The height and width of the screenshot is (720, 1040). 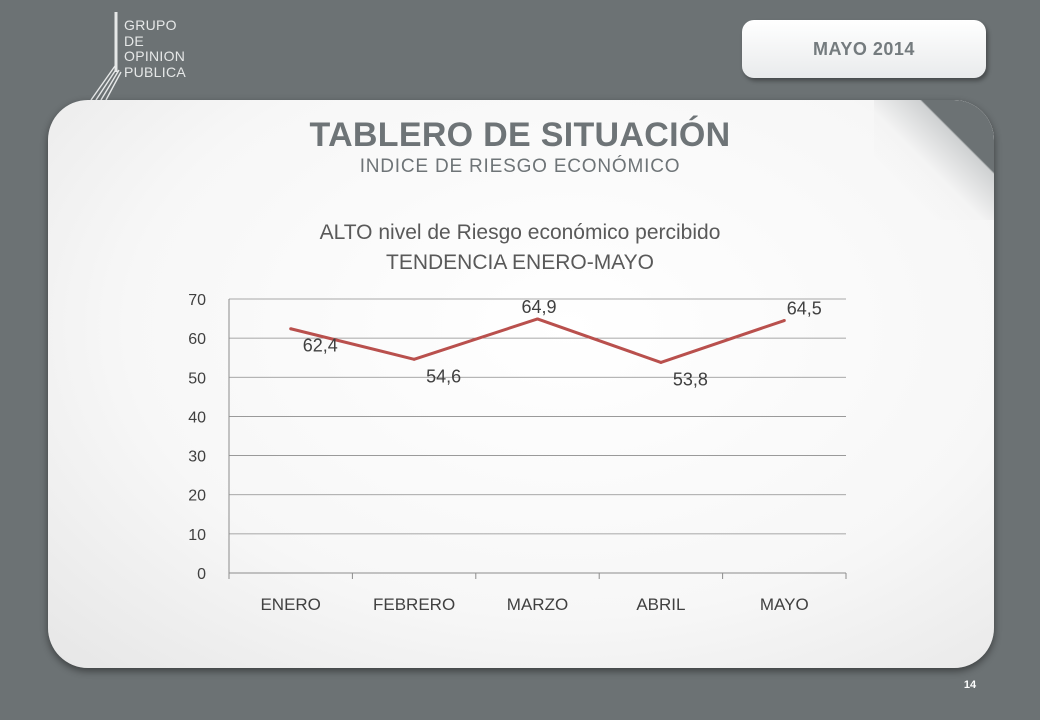 I want to click on series-line, so click(x=537, y=340).